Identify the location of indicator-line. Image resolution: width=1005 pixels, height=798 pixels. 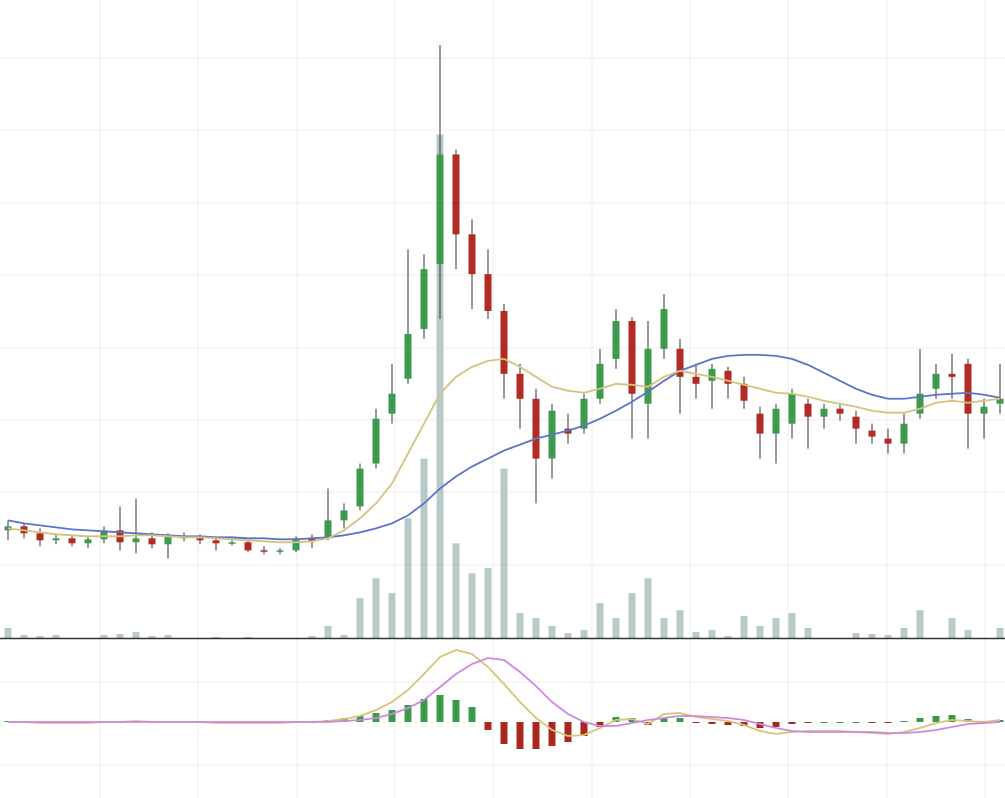
(504, 695).